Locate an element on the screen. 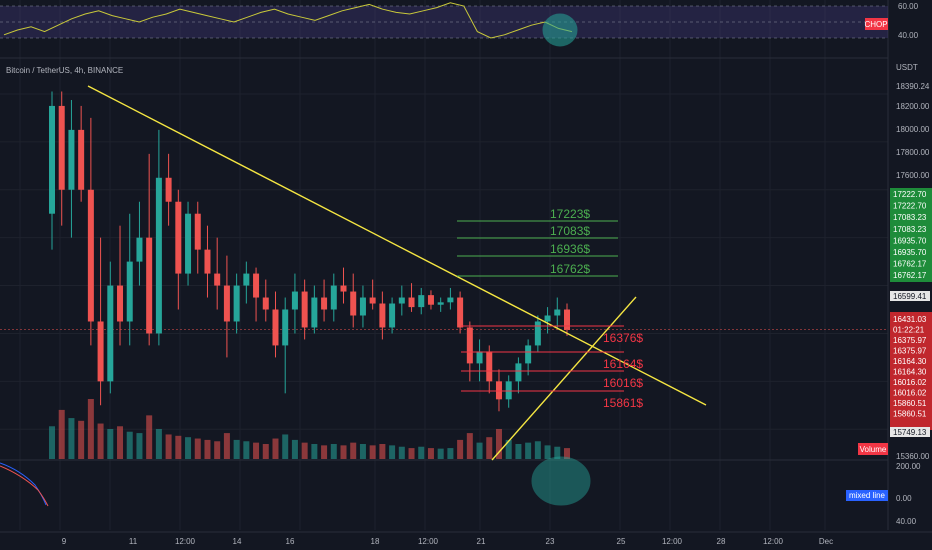 The width and height of the screenshot is (932, 550). price-tick: 15360.00 is located at coordinates (913, 456).